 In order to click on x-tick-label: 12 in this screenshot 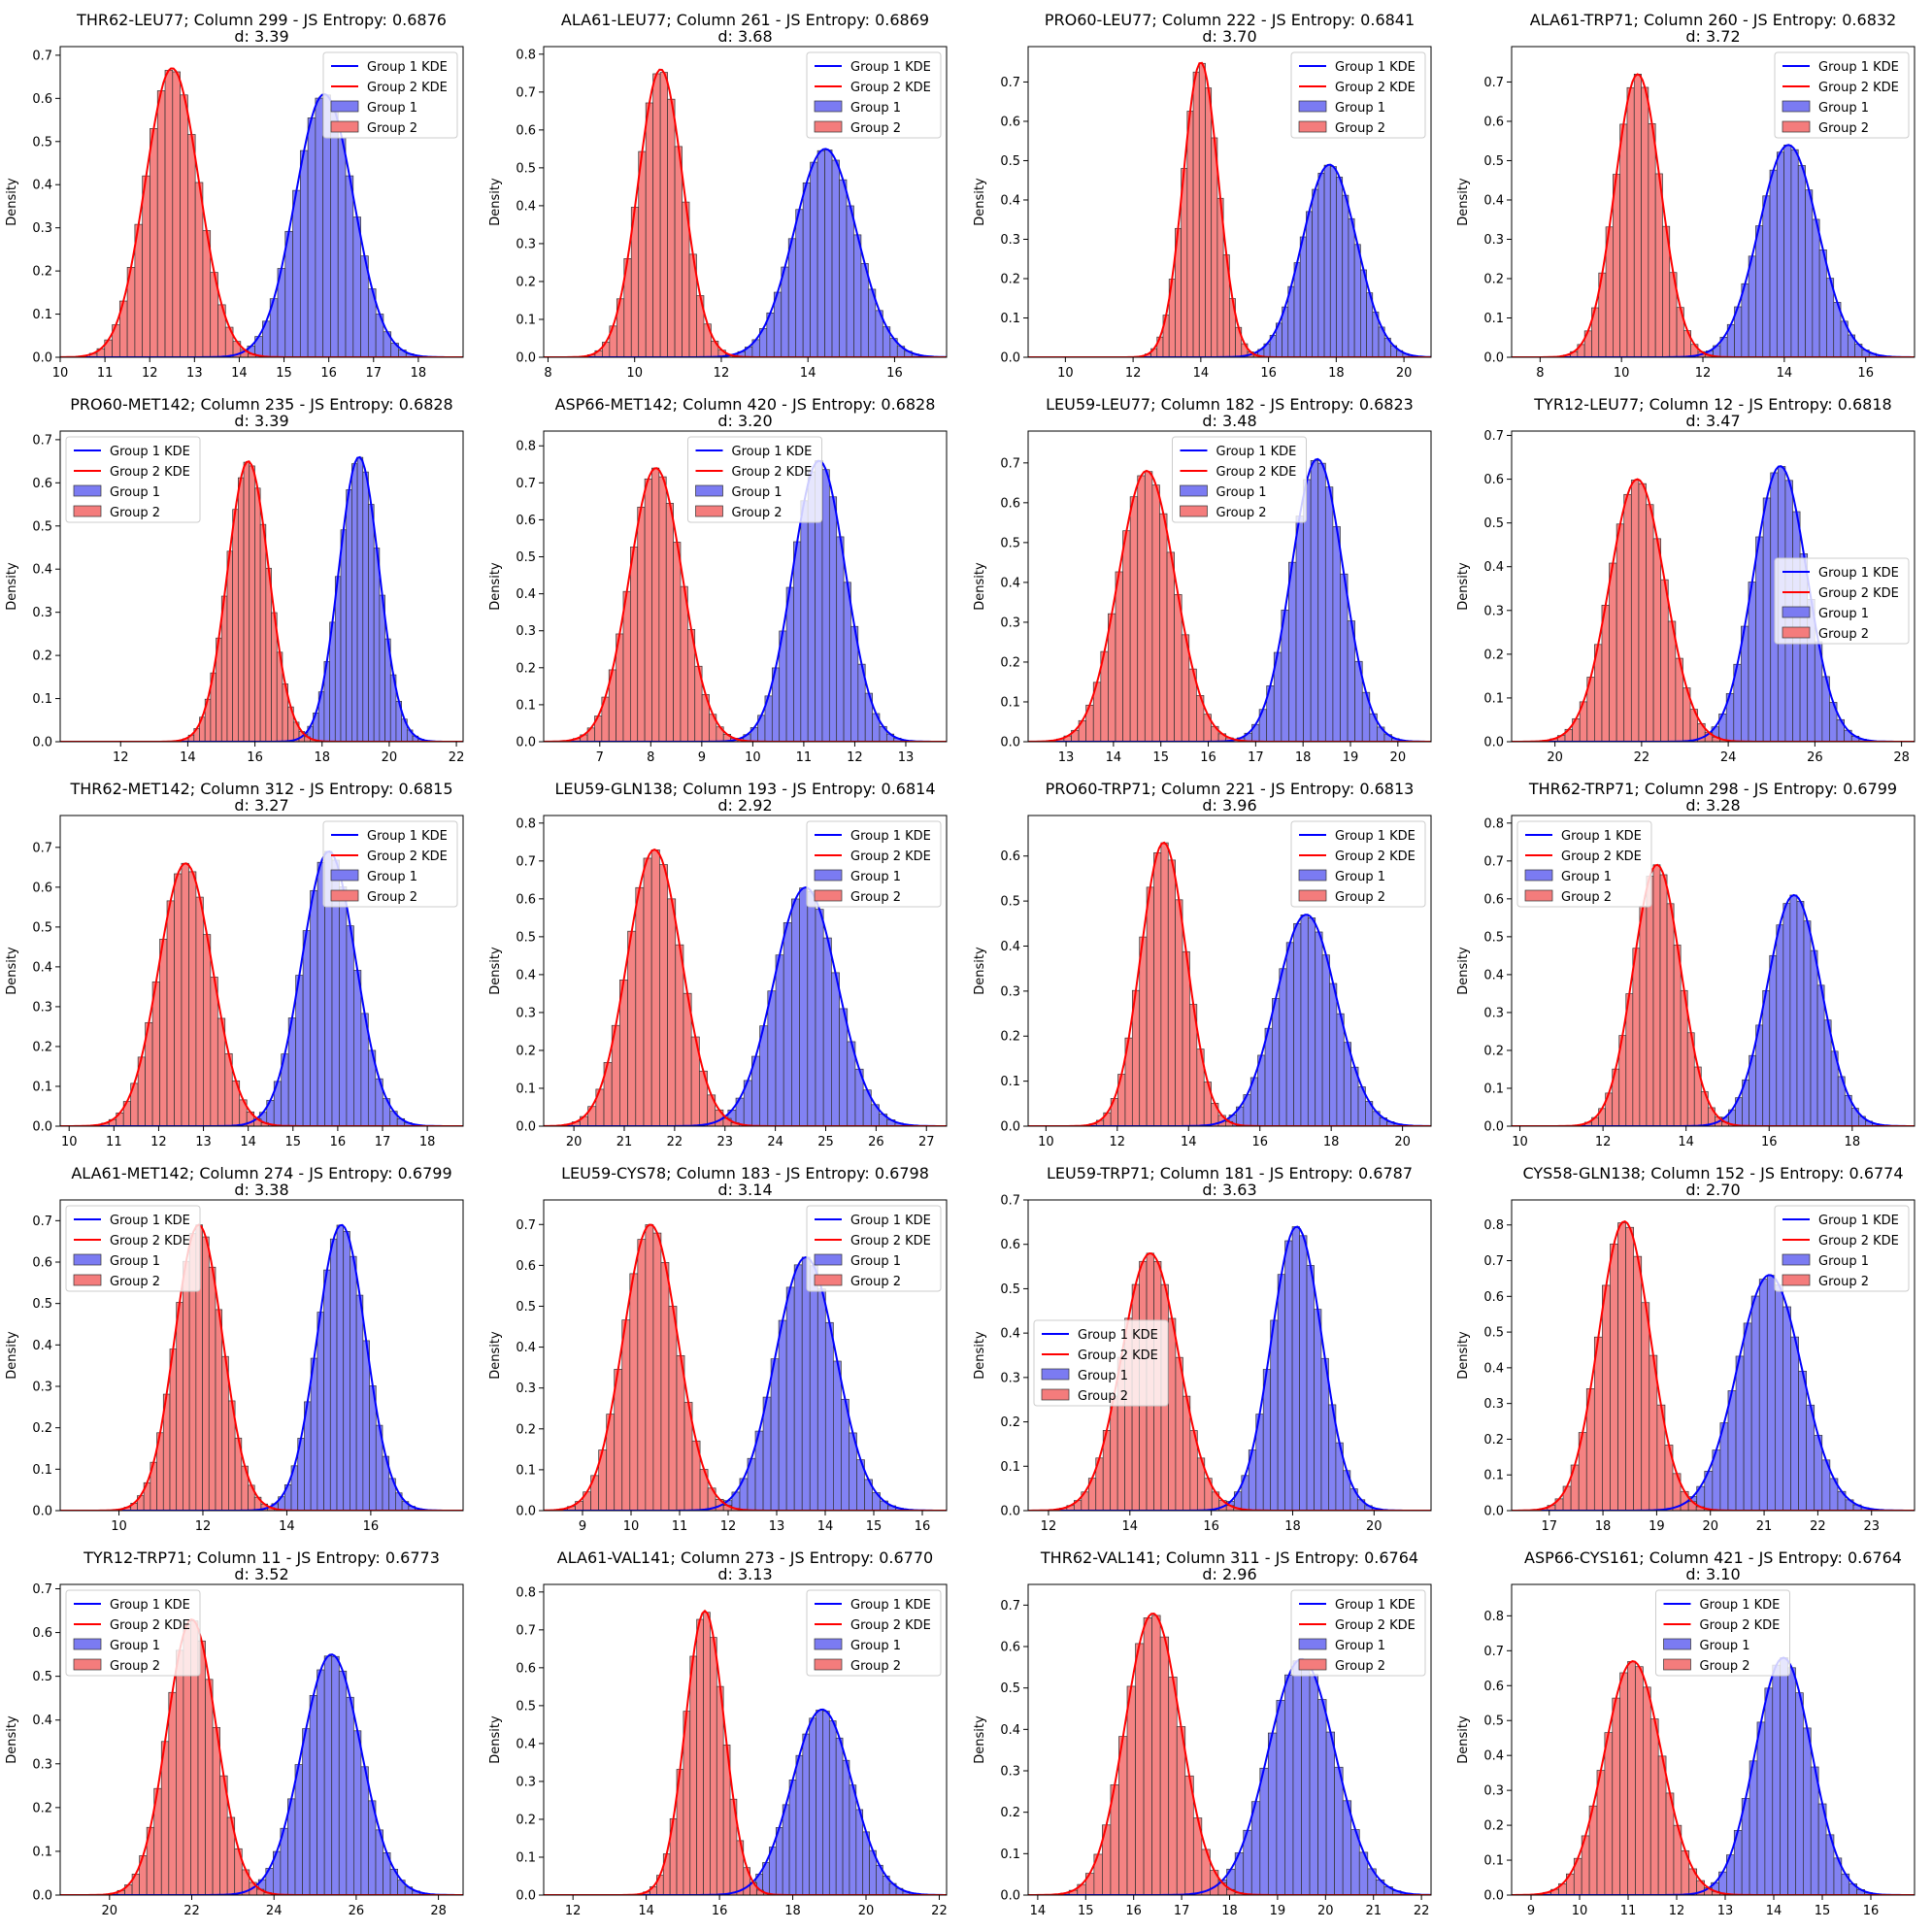, I will do `click(574, 1911)`.